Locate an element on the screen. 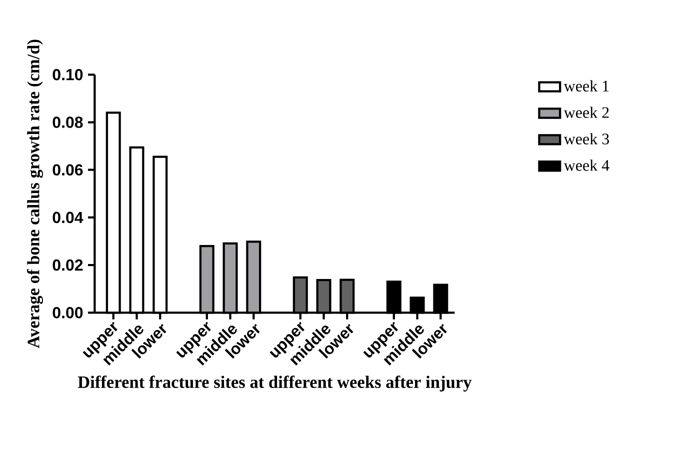 The height and width of the screenshot is (450, 677). legend-label: week 4 is located at coordinates (587, 165).